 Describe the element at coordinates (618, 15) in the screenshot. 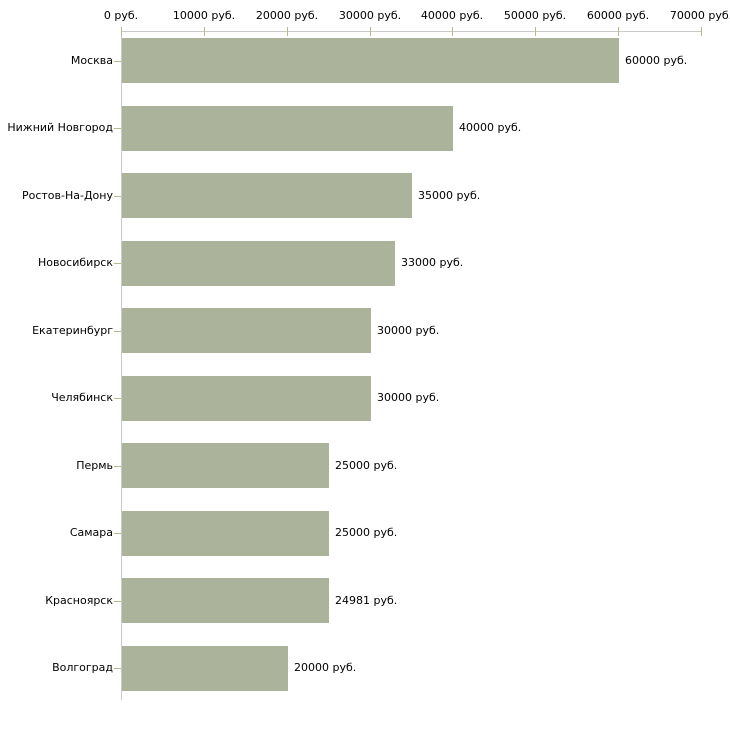

I see `x-axis-tick-label: 60000 руб.` at that location.